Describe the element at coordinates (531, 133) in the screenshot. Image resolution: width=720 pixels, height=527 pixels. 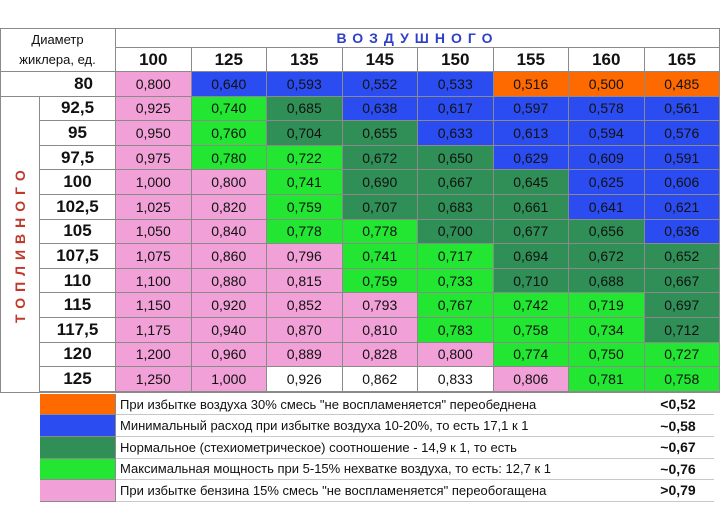
I see `ratio-cell: 0,613` at that location.